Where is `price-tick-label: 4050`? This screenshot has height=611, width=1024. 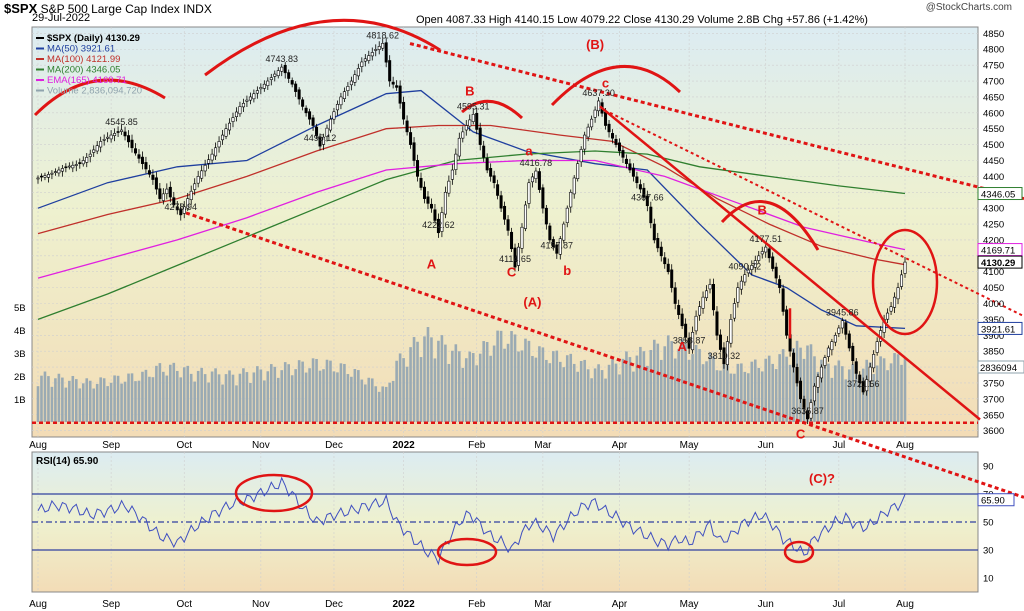 price-tick-label: 4050 is located at coordinates (993, 288).